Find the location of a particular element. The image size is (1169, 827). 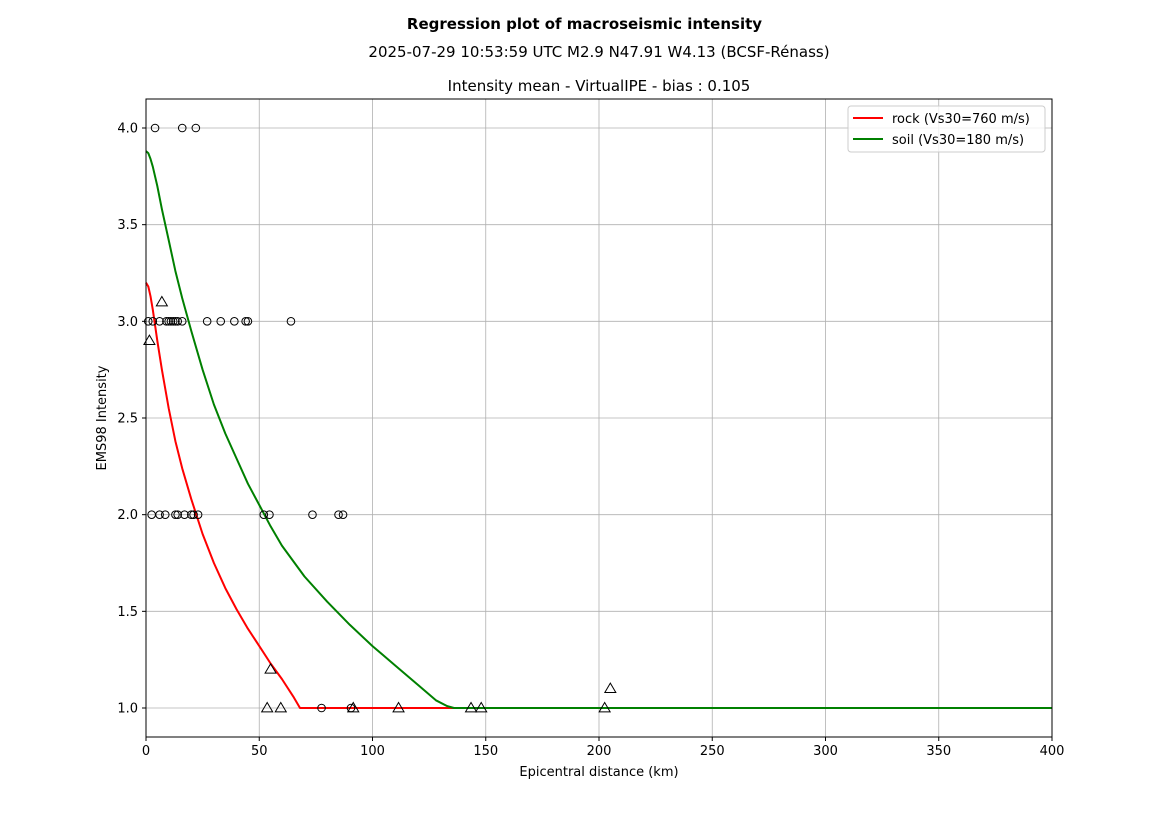

legend: rock (Vs30=760 m/s) soil (Vs30=180 m/s) is located at coordinates (946, 129).